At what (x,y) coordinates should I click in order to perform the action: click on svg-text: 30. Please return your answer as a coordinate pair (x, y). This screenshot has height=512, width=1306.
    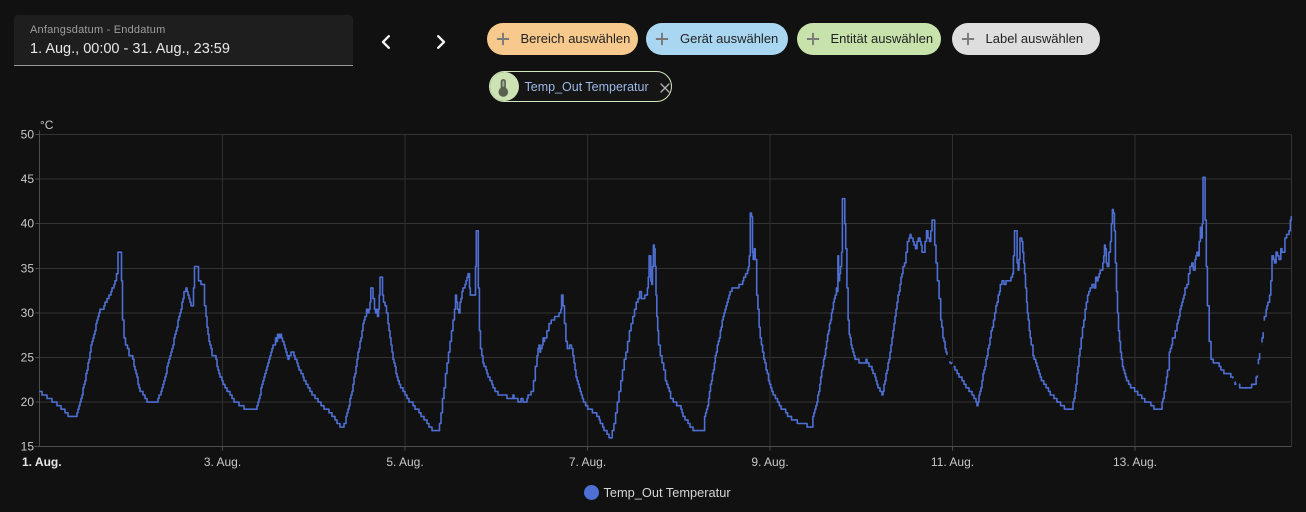
    Looking at the image, I should click on (28, 313).